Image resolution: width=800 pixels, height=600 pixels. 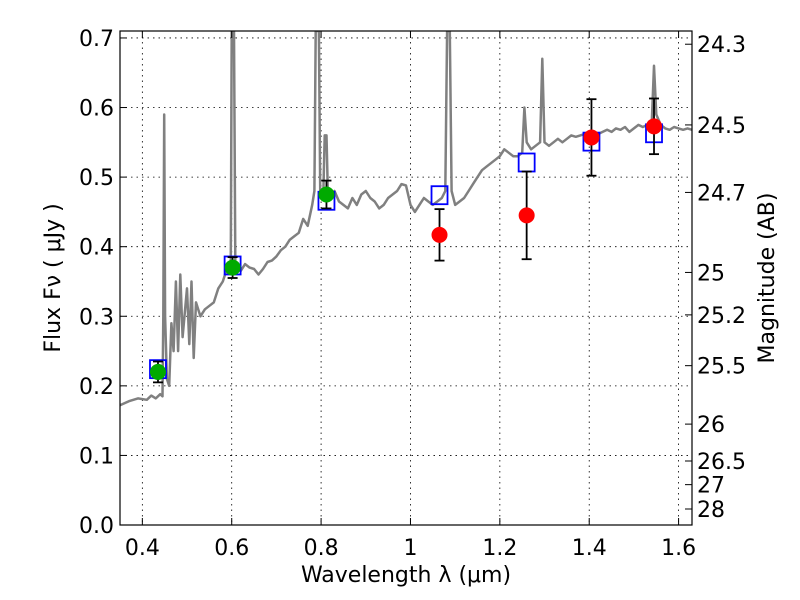 What do you see at coordinates (96, 109) in the screenshot?
I see `y-tick-label: 0.6` at bounding box center [96, 109].